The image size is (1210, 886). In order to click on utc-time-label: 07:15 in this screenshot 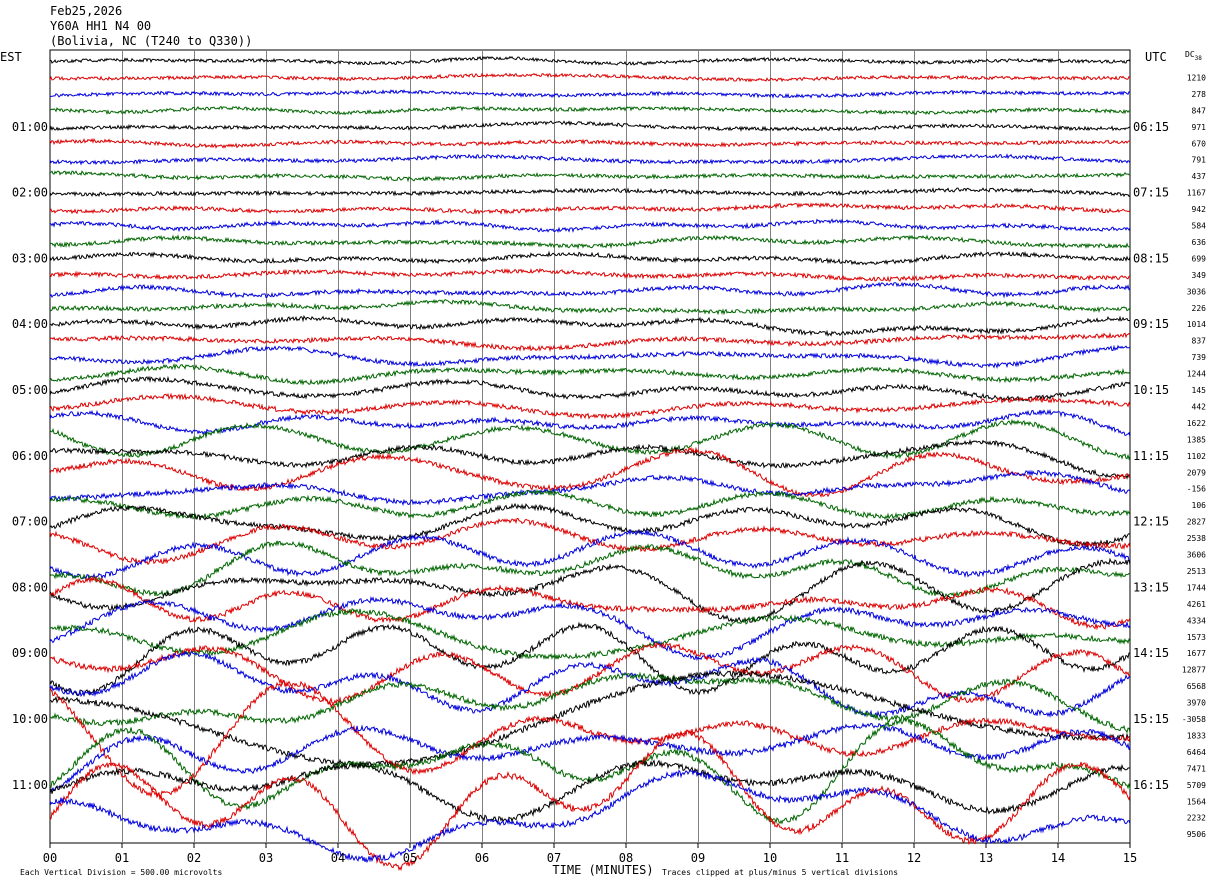, I will do `click(1151, 193)`.